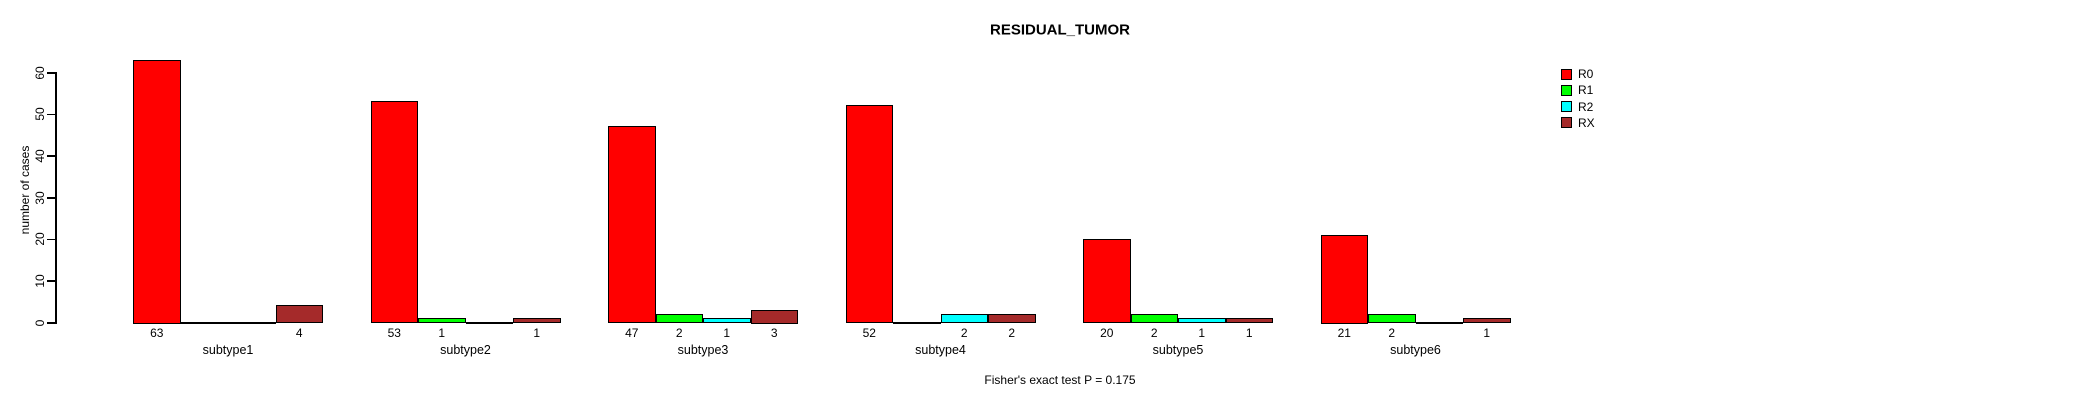 This screenshot has height=400, width=2090. I want to click on bar-rx-subtype1, so click(299, 314).